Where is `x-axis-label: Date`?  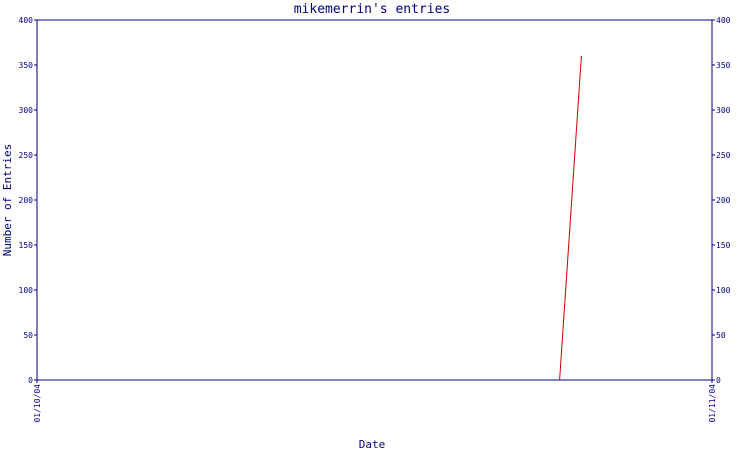 x-axis-label: Date is located at coordinates (372, 444).